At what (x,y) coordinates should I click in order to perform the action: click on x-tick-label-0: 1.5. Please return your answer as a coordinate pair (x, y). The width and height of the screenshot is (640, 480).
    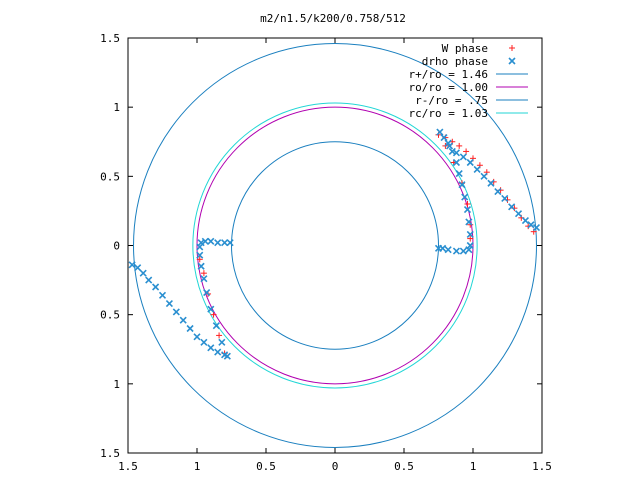
    Looking at the image, I should click on (128, 466).